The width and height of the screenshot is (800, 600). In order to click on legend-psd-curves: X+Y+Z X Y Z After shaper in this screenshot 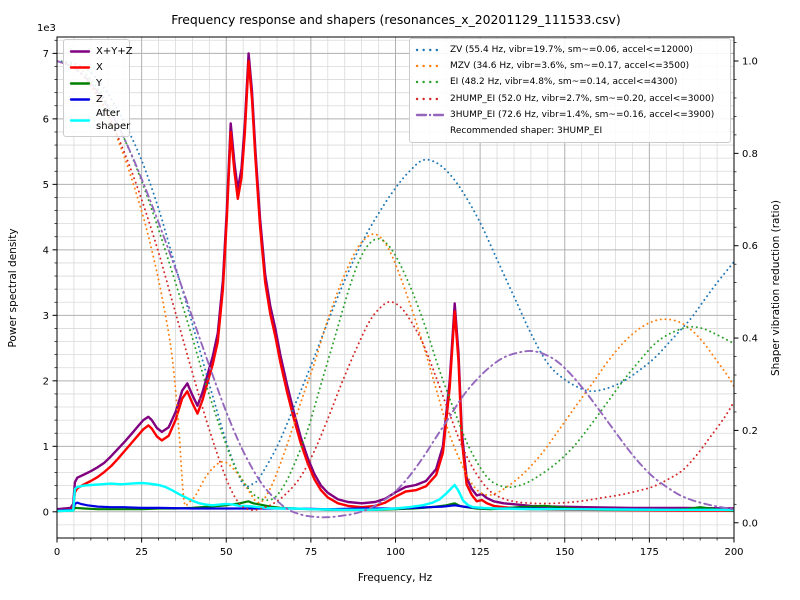, I will do `click(98, 88)`.